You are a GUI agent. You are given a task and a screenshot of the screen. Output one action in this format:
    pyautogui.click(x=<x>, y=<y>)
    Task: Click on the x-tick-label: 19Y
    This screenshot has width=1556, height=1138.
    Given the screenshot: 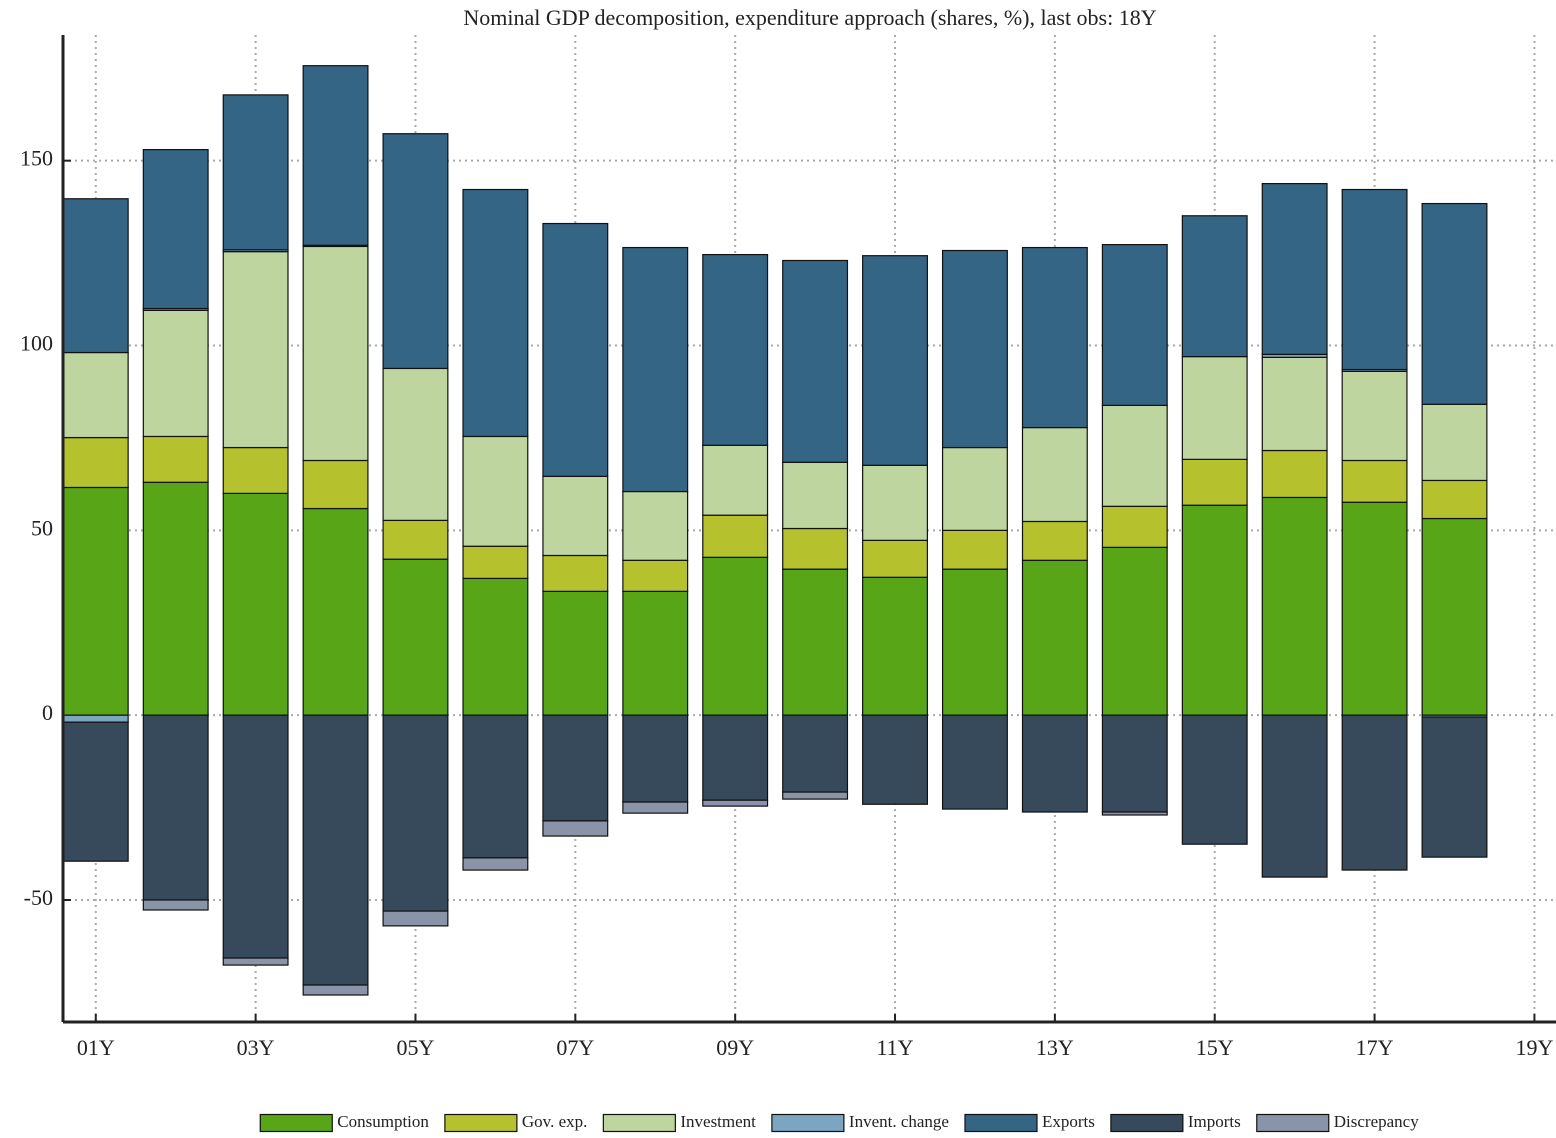 What is the action you would take?
    pyautogui.click(x=1534, y=1047)
    